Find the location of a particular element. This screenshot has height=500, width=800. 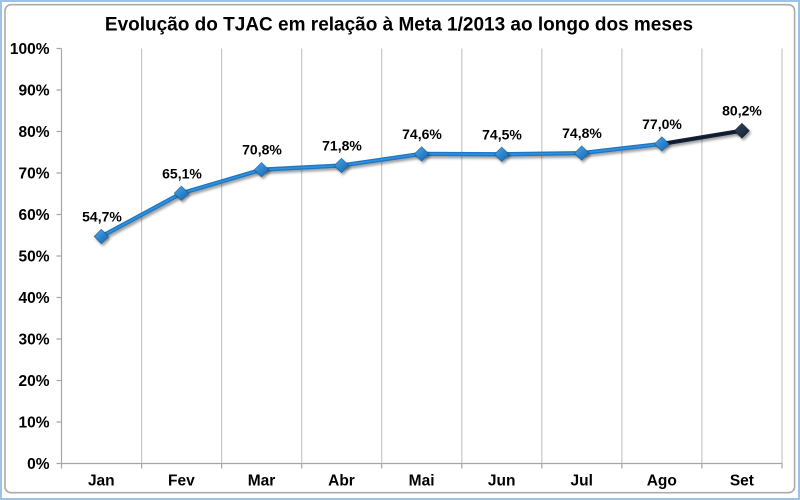

svg-text: 90% is located at coordinates (33, 90).